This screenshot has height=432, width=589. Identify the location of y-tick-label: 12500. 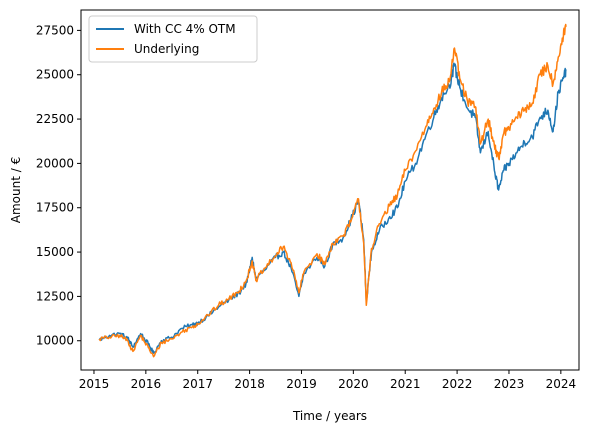
(55, 296).